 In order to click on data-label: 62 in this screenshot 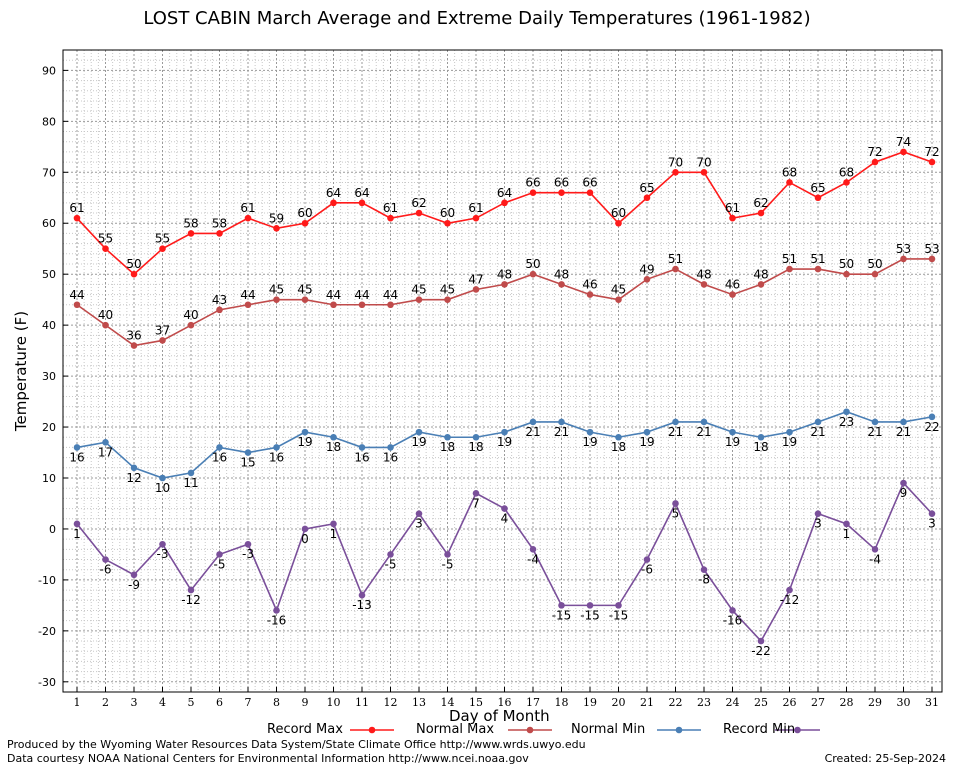, I will do `click(760, 203)`.